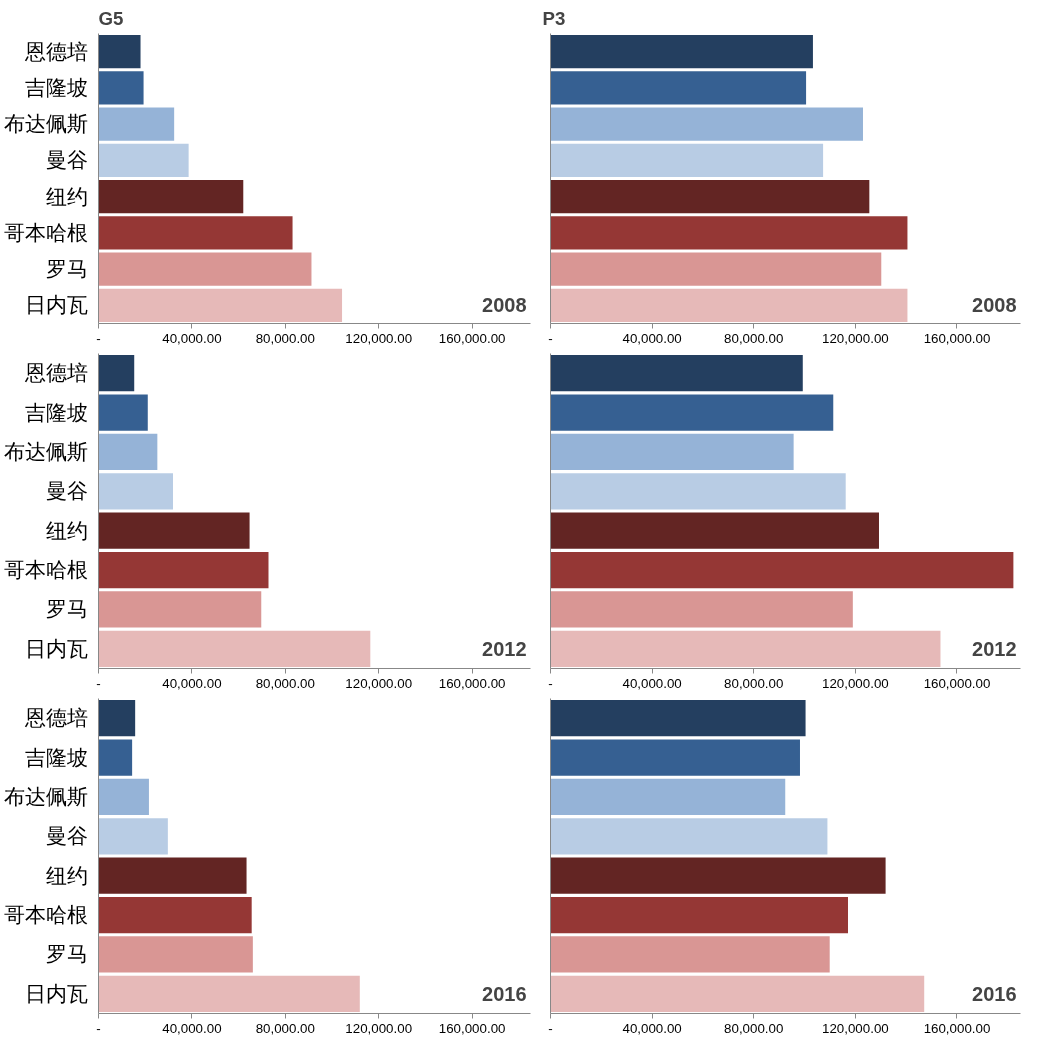 This screenshot has height=1061, width=1038. What do you see at coordinates (111, 18) in the screenshot?
I see `chart-title: G5` at bounding box center [111, 18].